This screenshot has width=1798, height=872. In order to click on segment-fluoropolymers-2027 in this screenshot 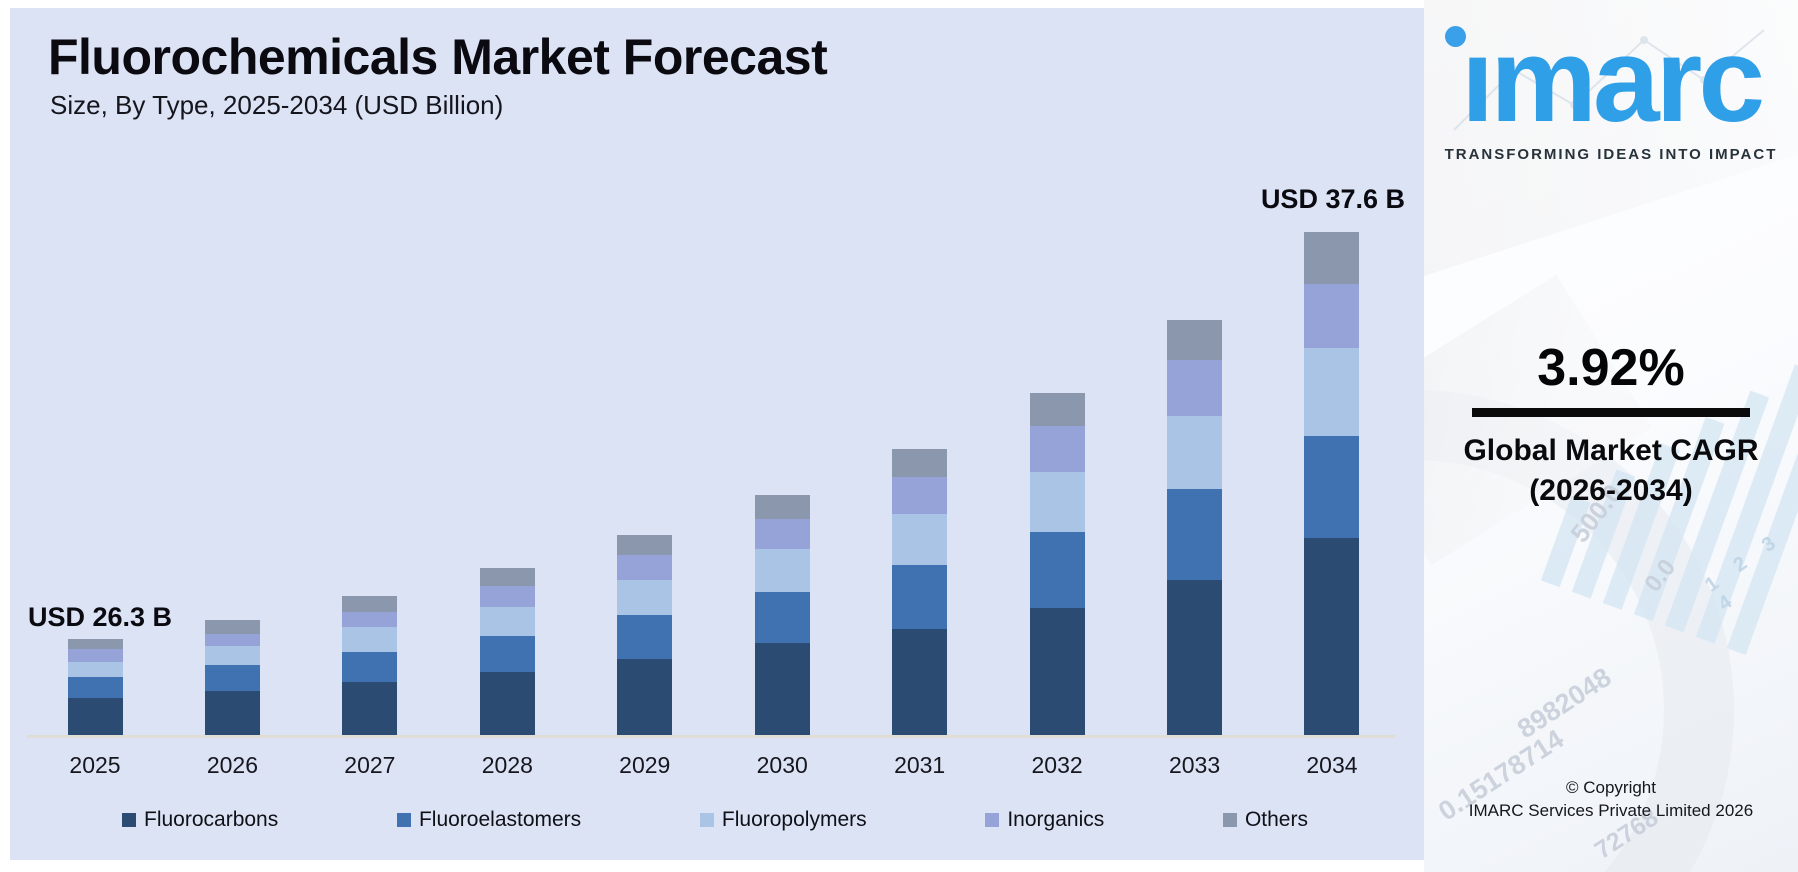, I will do `click(370, 639)`.